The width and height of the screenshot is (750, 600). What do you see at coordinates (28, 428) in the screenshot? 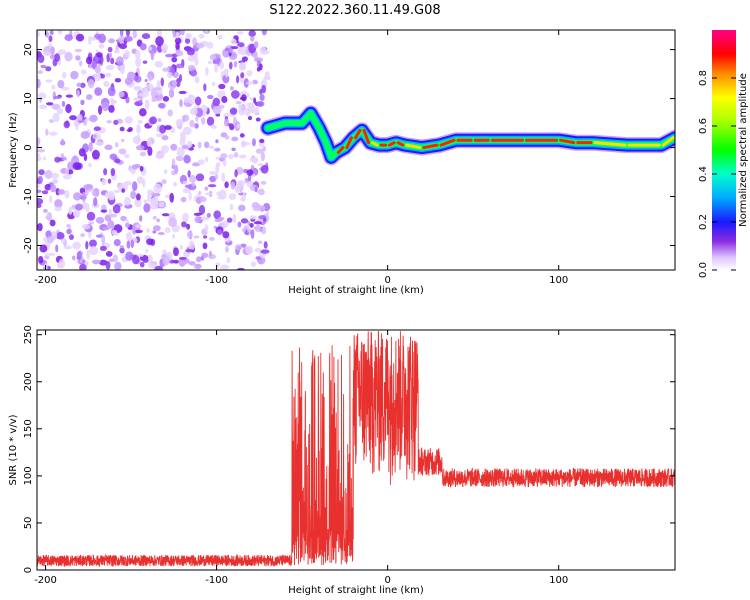
I see `snr-ytick-label: 150` at bounding box center [28, 428].